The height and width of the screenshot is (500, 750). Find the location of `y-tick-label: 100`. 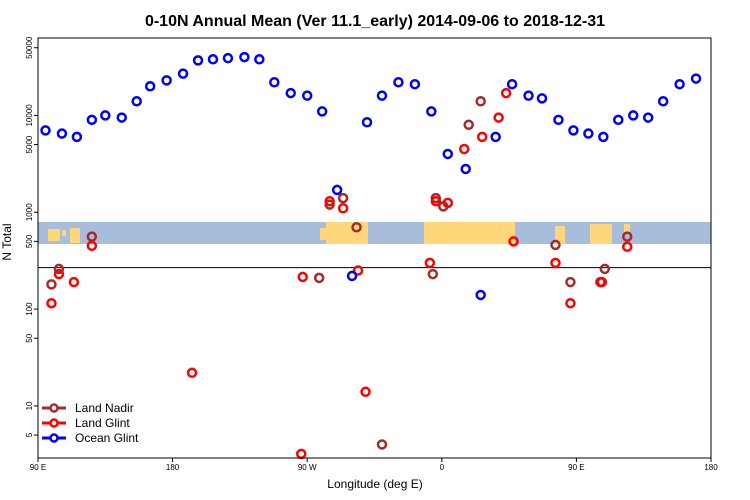

y-tick-label: 100 is located at coordinates (29, 309).